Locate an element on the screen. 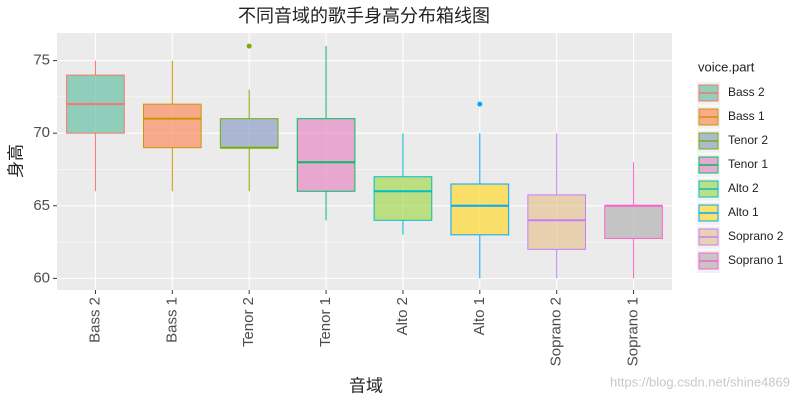 Image resolution: width=800 pixels, height=400 pixels. x-tick-label: Tenor 2 is located at coordinates (248, 322).